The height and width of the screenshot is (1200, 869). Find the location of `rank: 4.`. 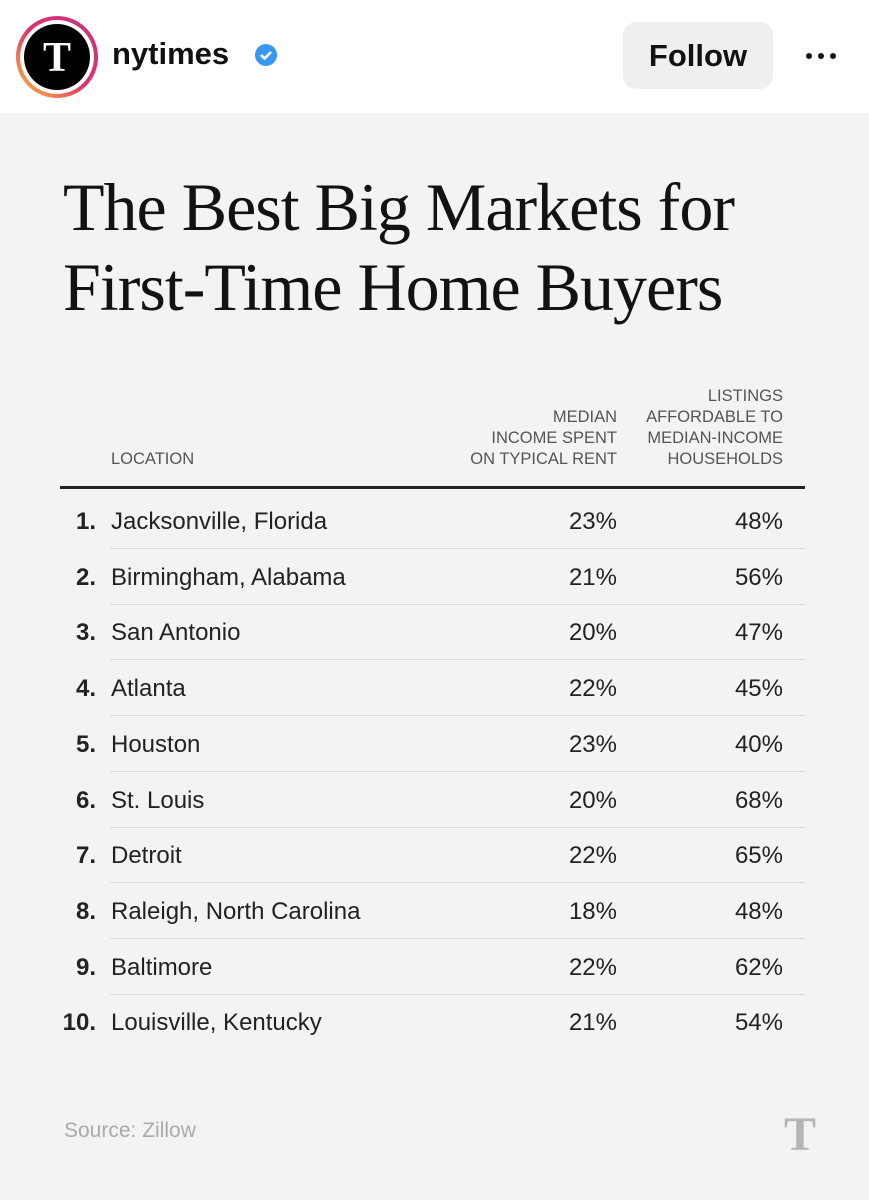

rank: 4. is located at coordinates (85, 689).